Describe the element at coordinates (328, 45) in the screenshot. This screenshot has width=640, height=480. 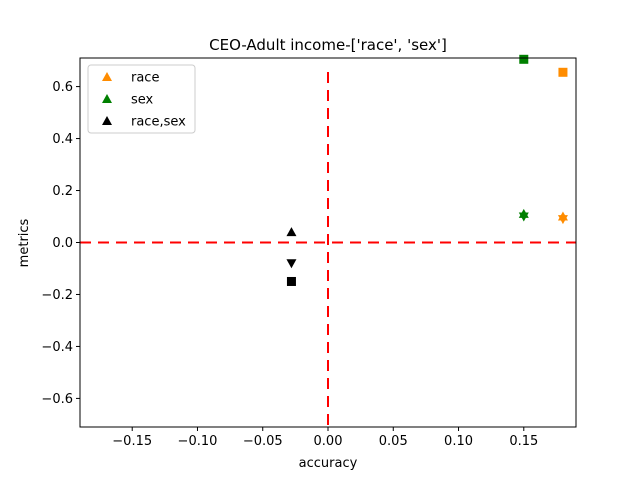
I see `chart-title: CEO-Adult income-['race', 'sex']` at that location.